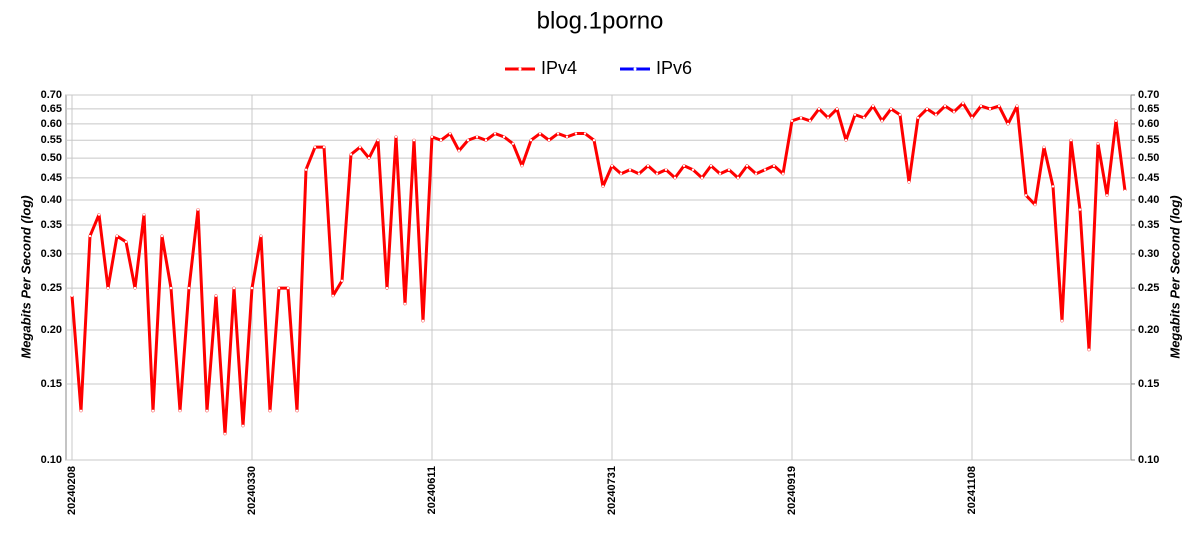  Describe the element at coordinates (612, 490) in the screenshot. I see `x-tick-label: 20240731` at that location.